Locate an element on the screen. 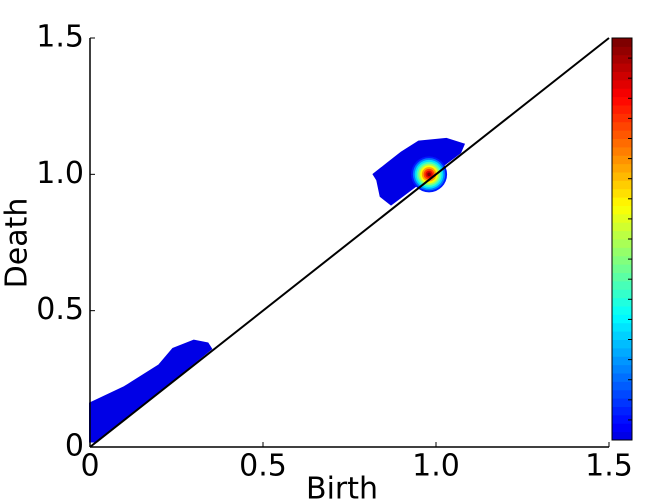 The image size is (672, 504). y-tick-label: 1.5 is located at coordinates (60, 37).